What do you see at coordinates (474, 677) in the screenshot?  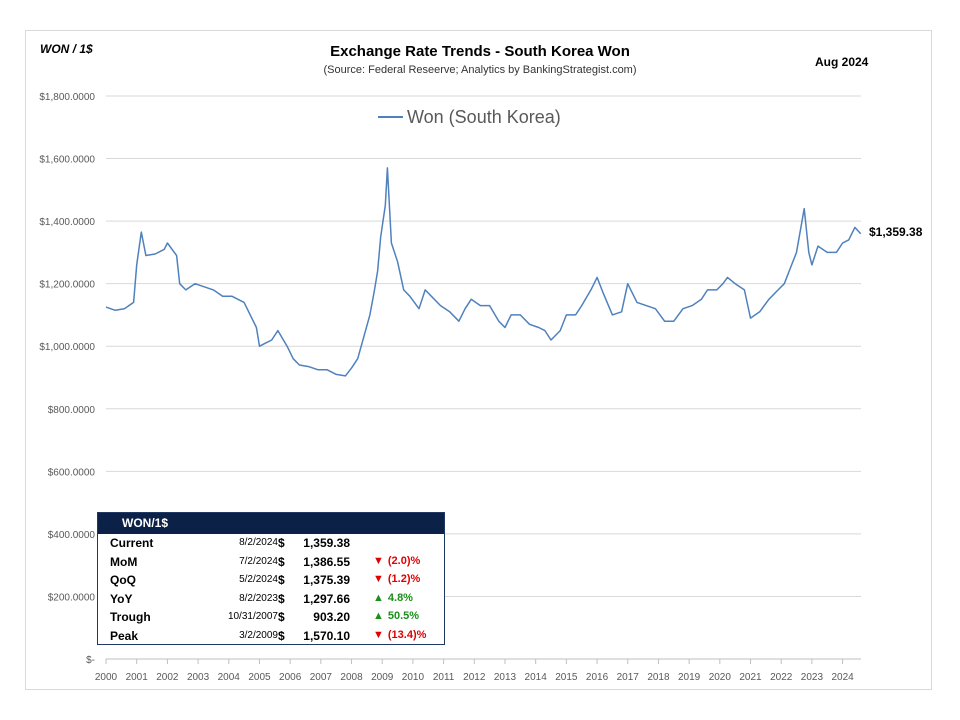 I see `x-tick-label: 2012` at bounding box center [474, 677].